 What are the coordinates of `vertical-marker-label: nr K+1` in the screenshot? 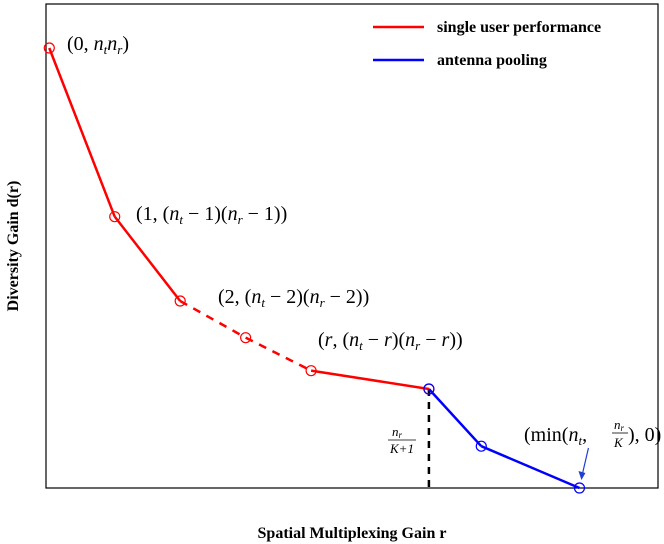 It's located at (402, 440).